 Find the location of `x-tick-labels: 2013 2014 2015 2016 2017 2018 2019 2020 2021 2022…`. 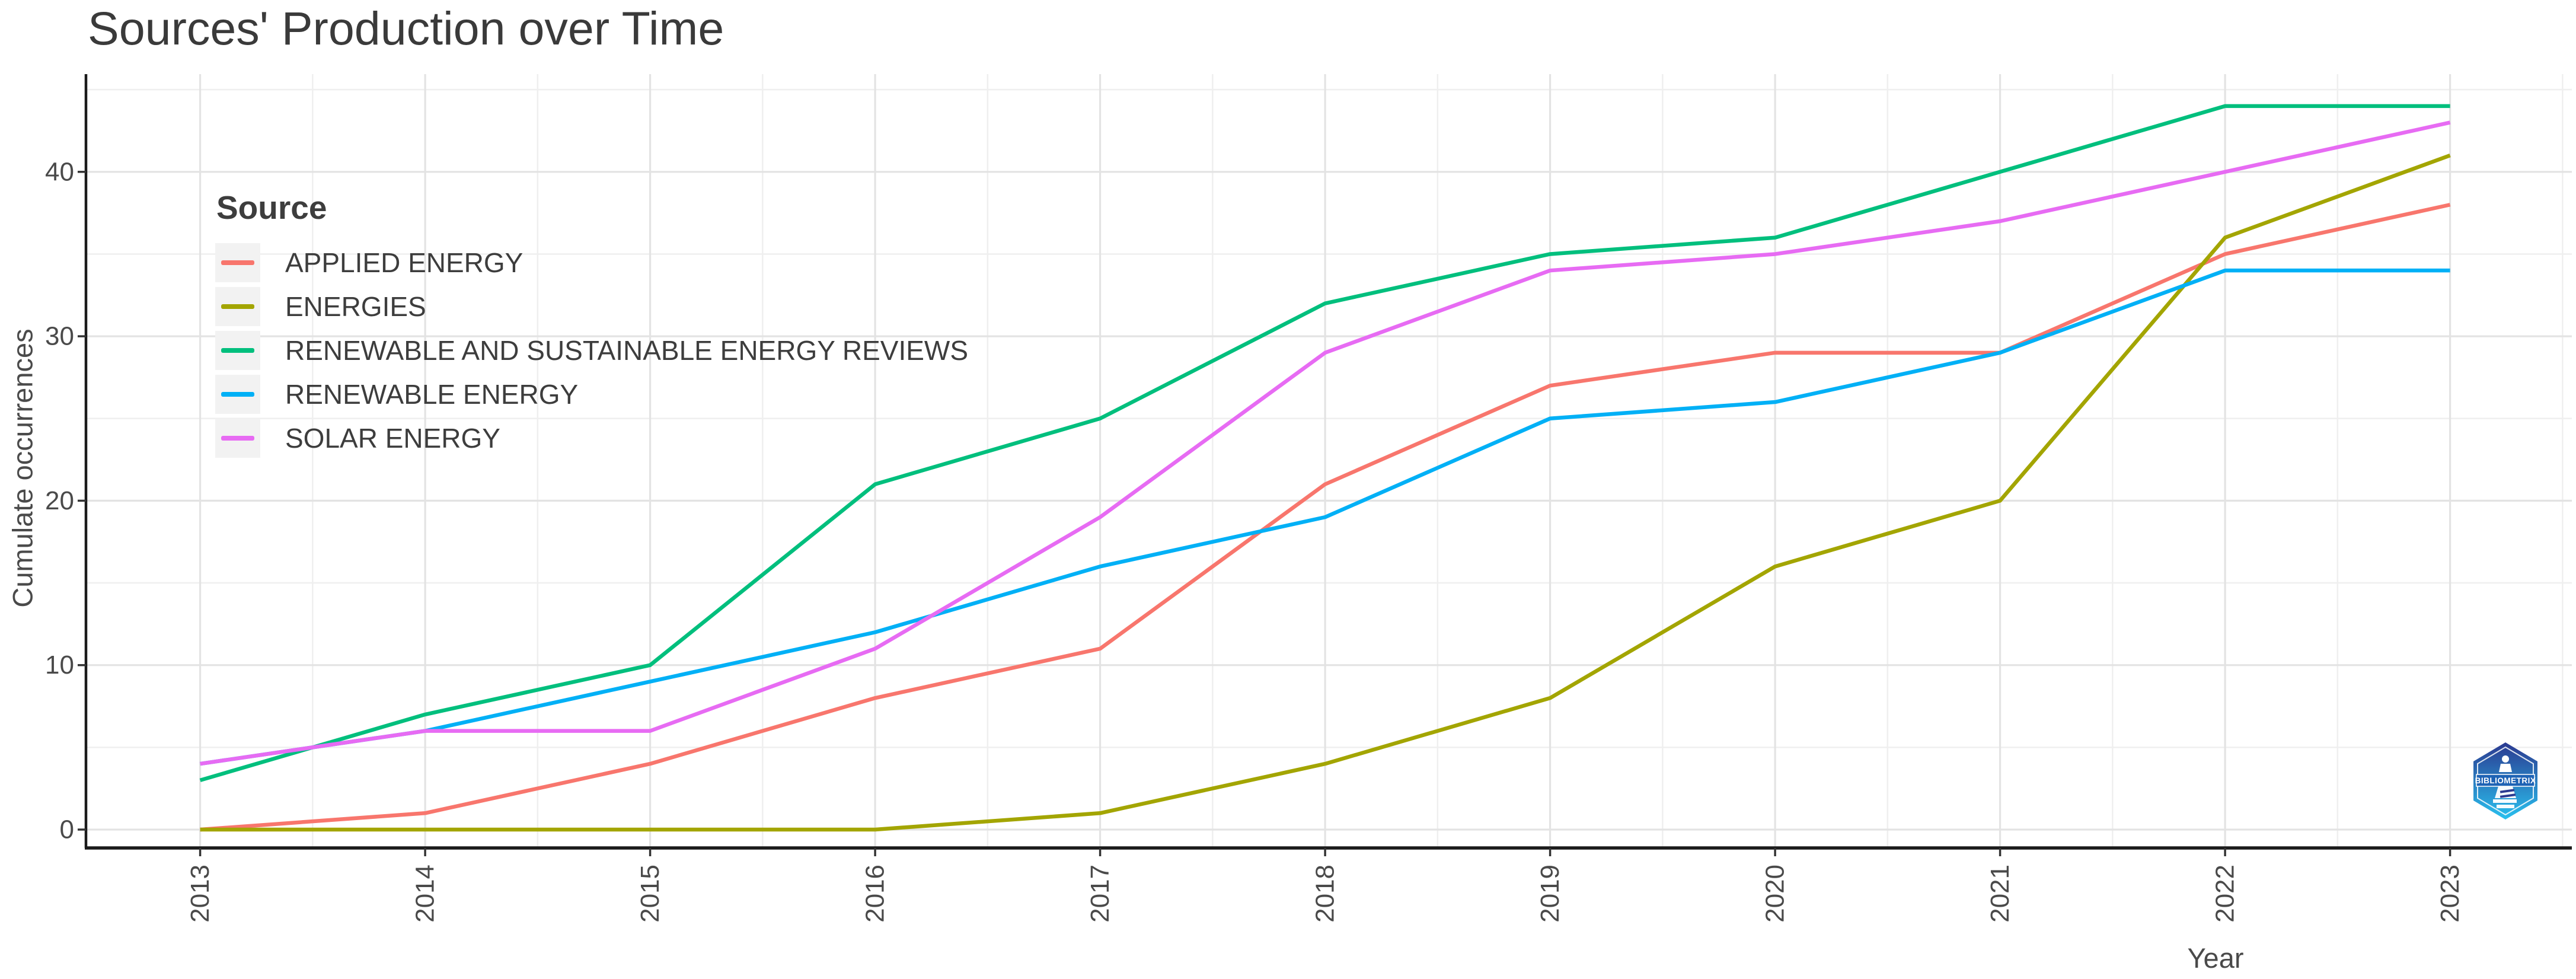

x-tick-labels: 2013 2014 2015 2016 2017 2018 2019 2020 2021 2022… is located at coordinates (1325, 894).